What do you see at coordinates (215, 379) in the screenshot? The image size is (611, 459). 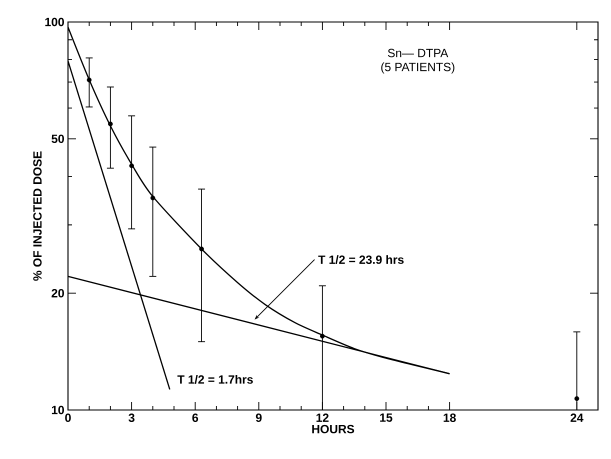 I see `annotation: T 1/2 = 1.7hrs` at bounding box center [215, 379].